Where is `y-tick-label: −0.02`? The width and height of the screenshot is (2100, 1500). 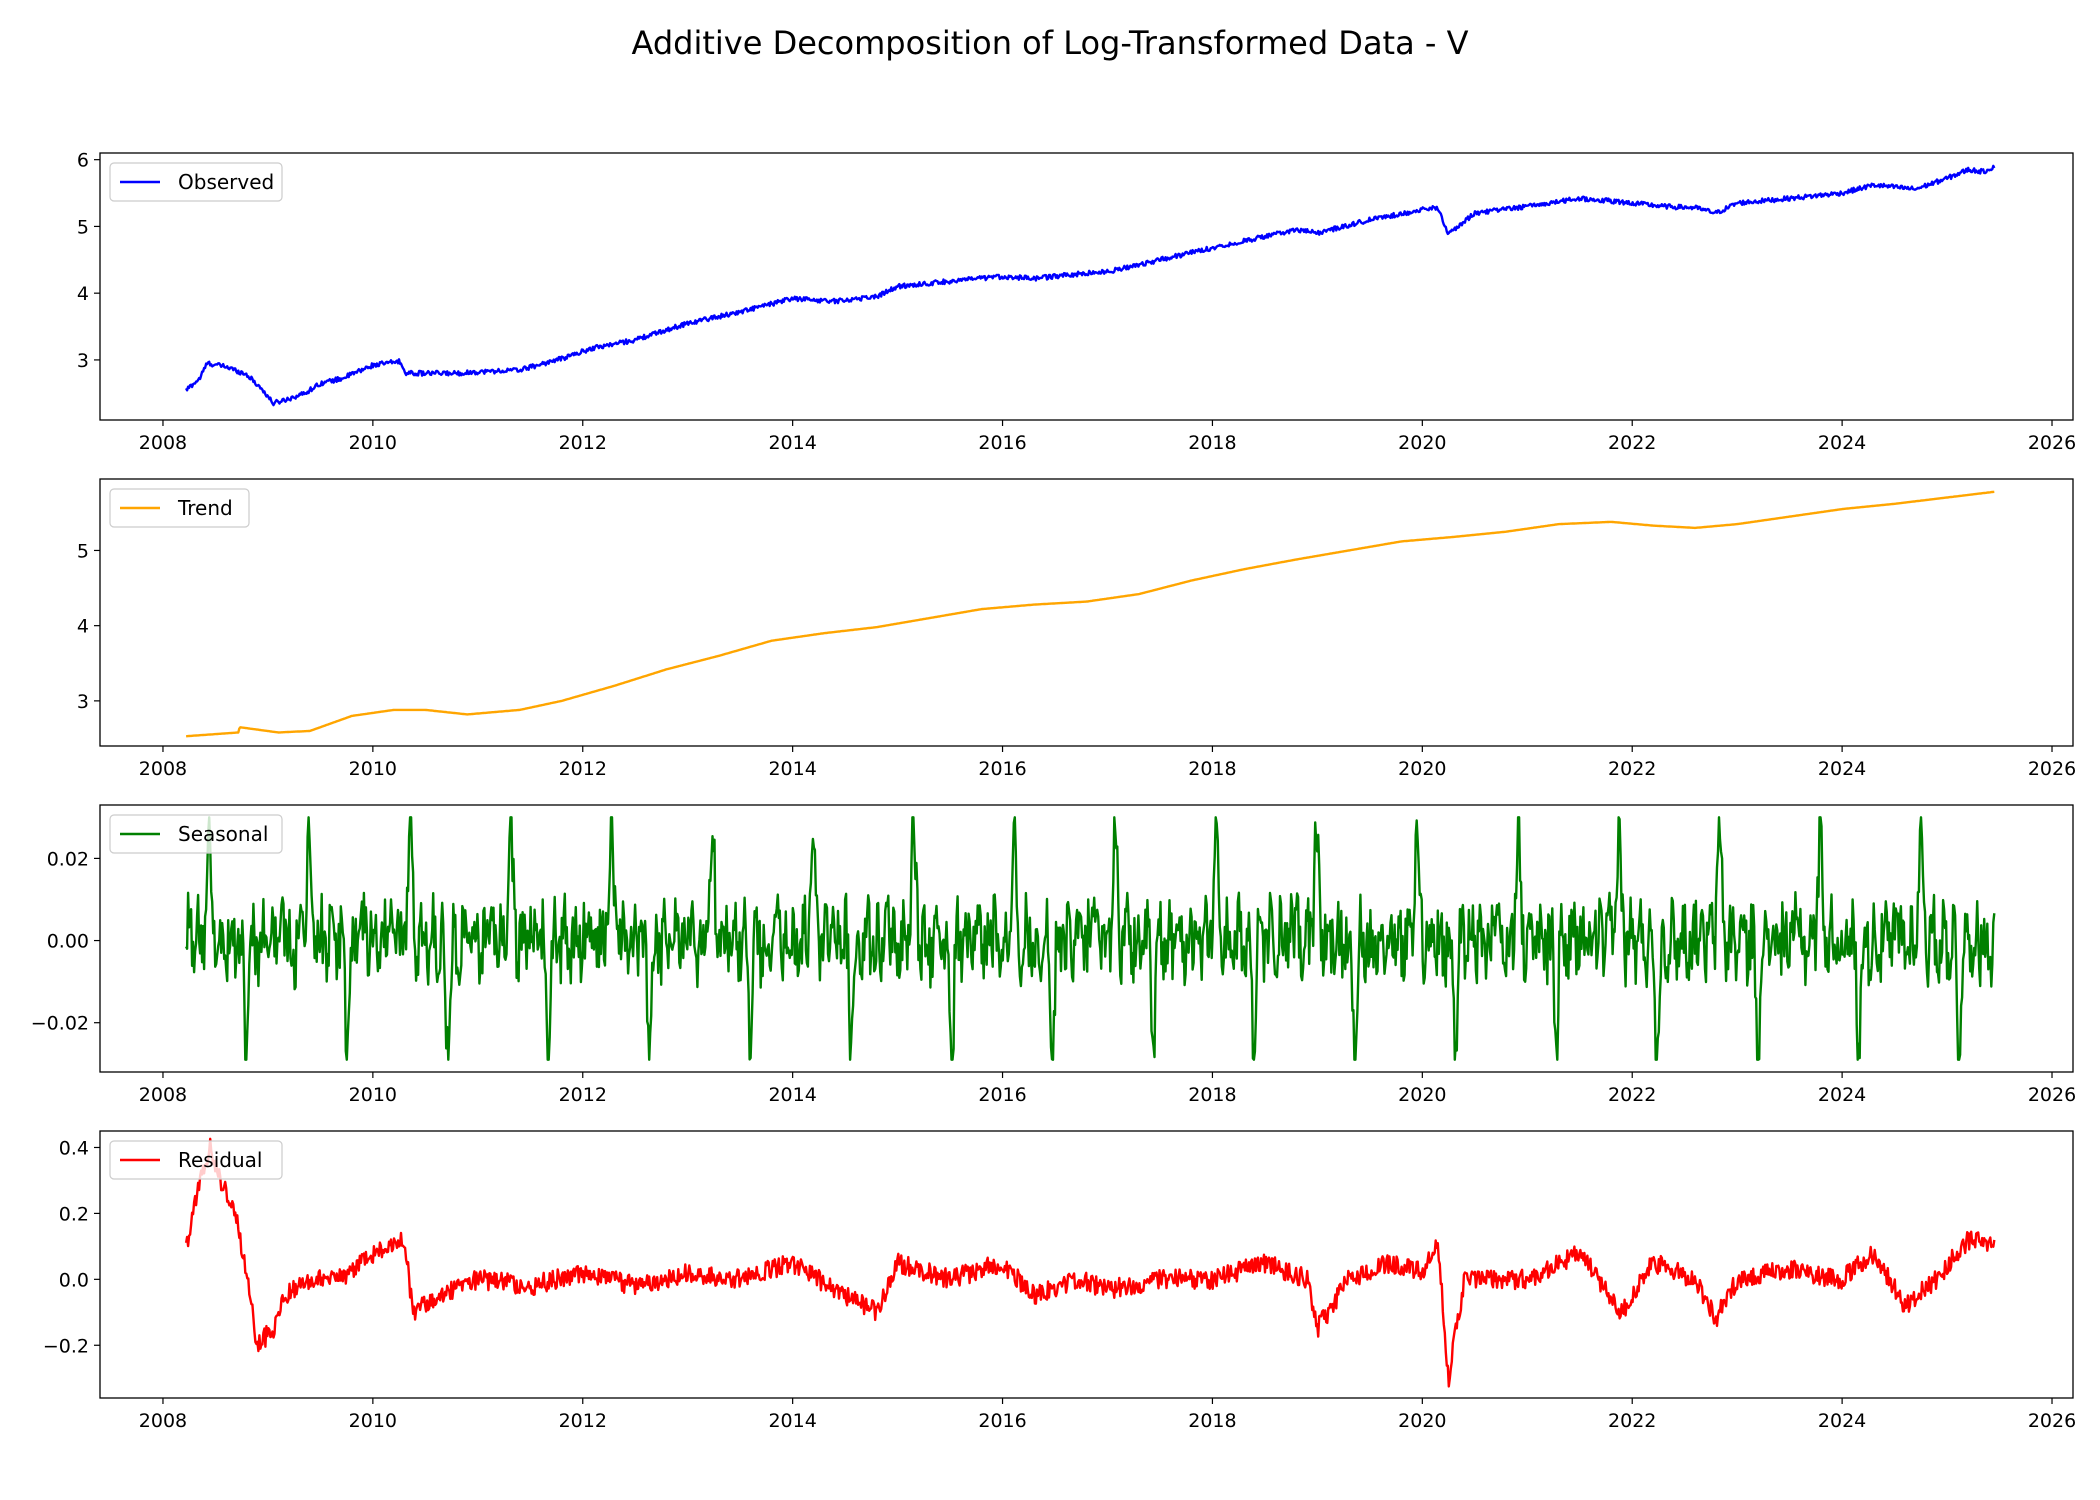
y-tick-label: −0.02 is located at coordinates (60, 1024).